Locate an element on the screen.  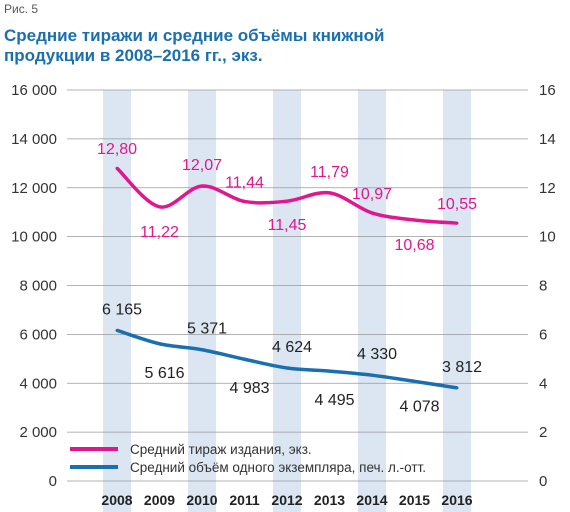
data-point-obem-2016 is located at coordinates (457, 388).